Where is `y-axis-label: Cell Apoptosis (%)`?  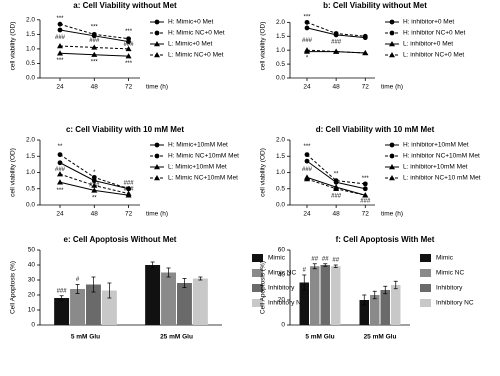 y-axis-label: Cell Apoptosis (%) is located at coordinates (13, 287).